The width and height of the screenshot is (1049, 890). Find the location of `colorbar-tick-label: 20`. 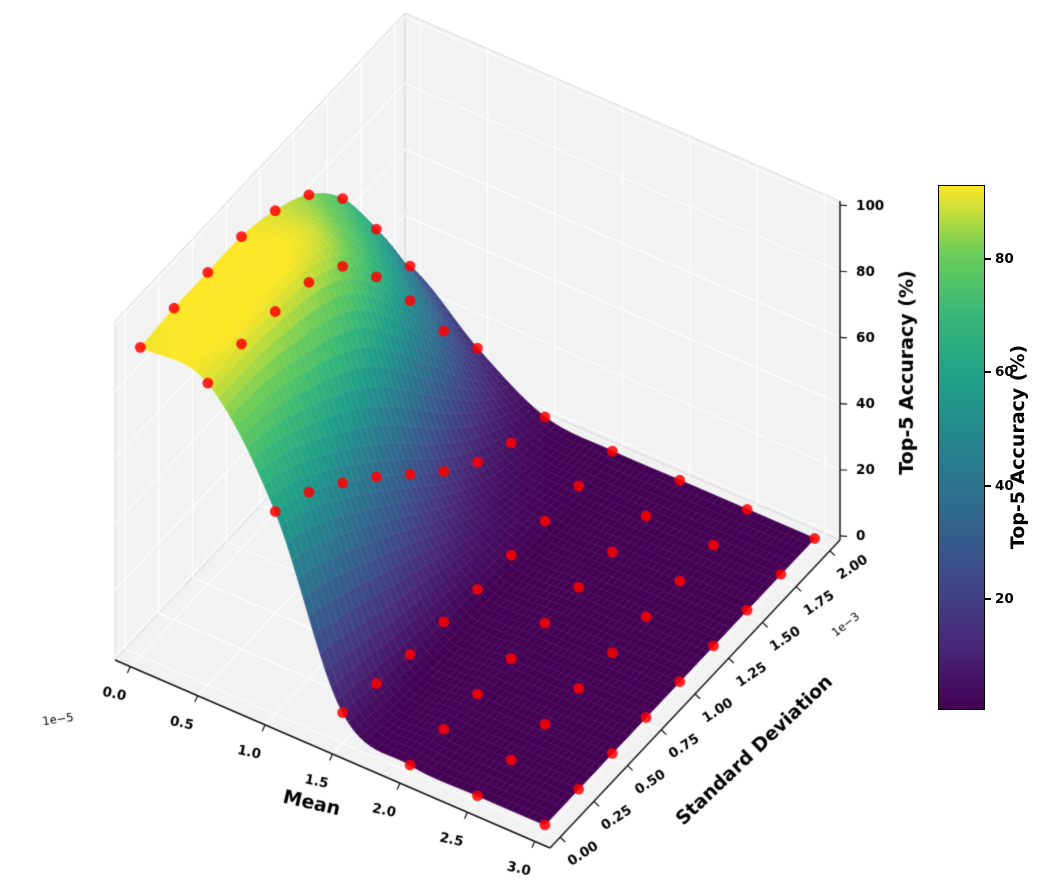

colorbar-tick-label: 20 is located at coordinates (1004, 599).